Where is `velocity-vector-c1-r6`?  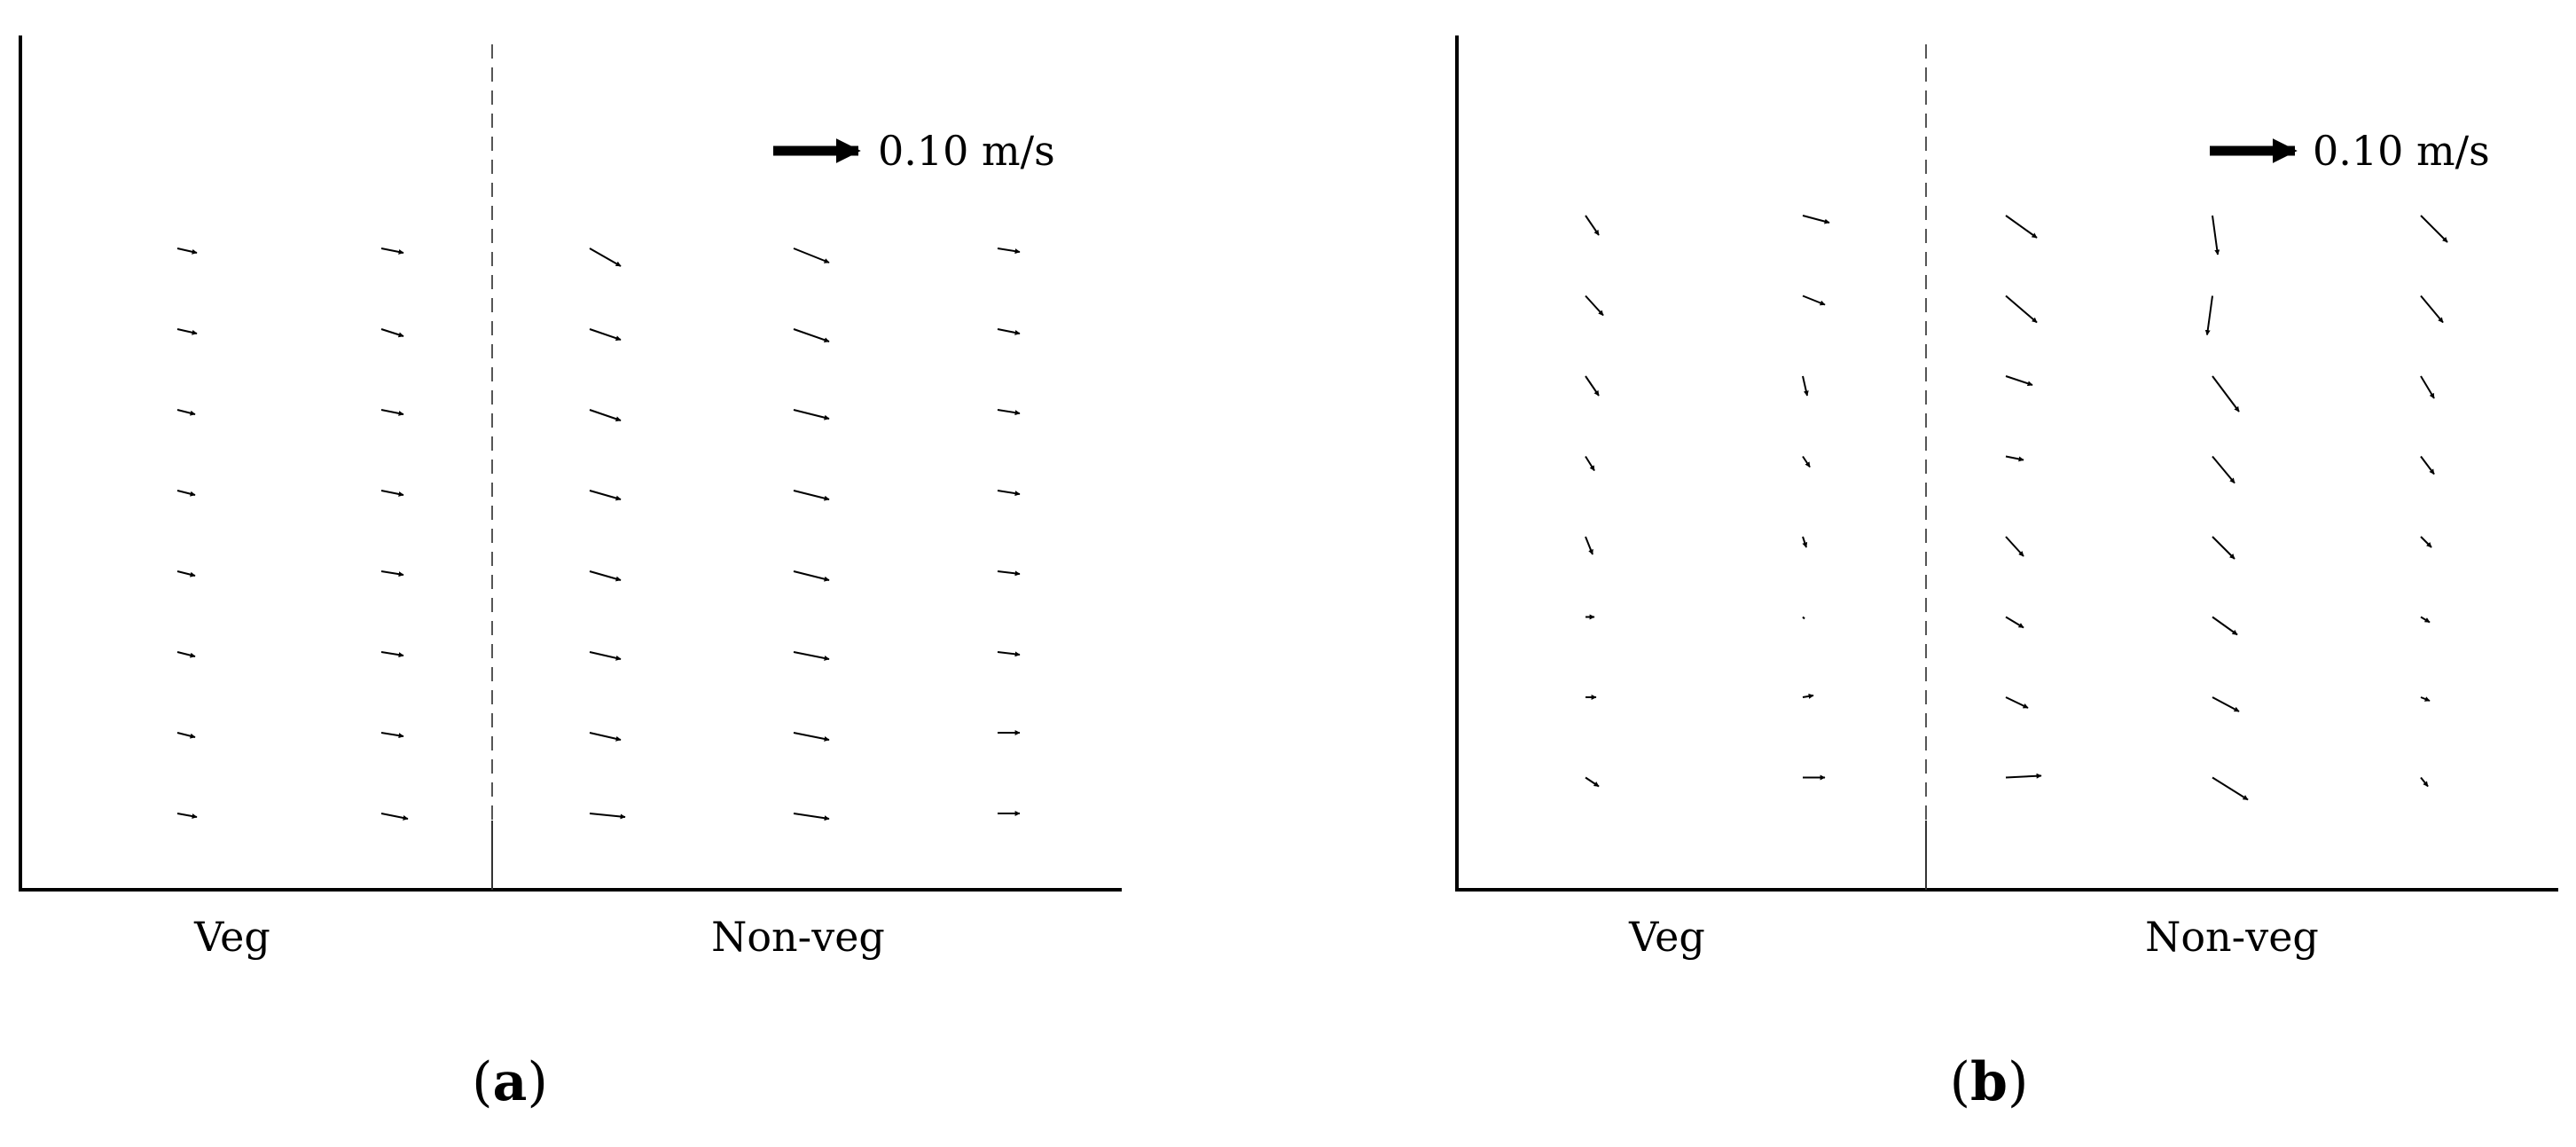 velocity-vector-c1-r6 is located at coordinates (186, 654).